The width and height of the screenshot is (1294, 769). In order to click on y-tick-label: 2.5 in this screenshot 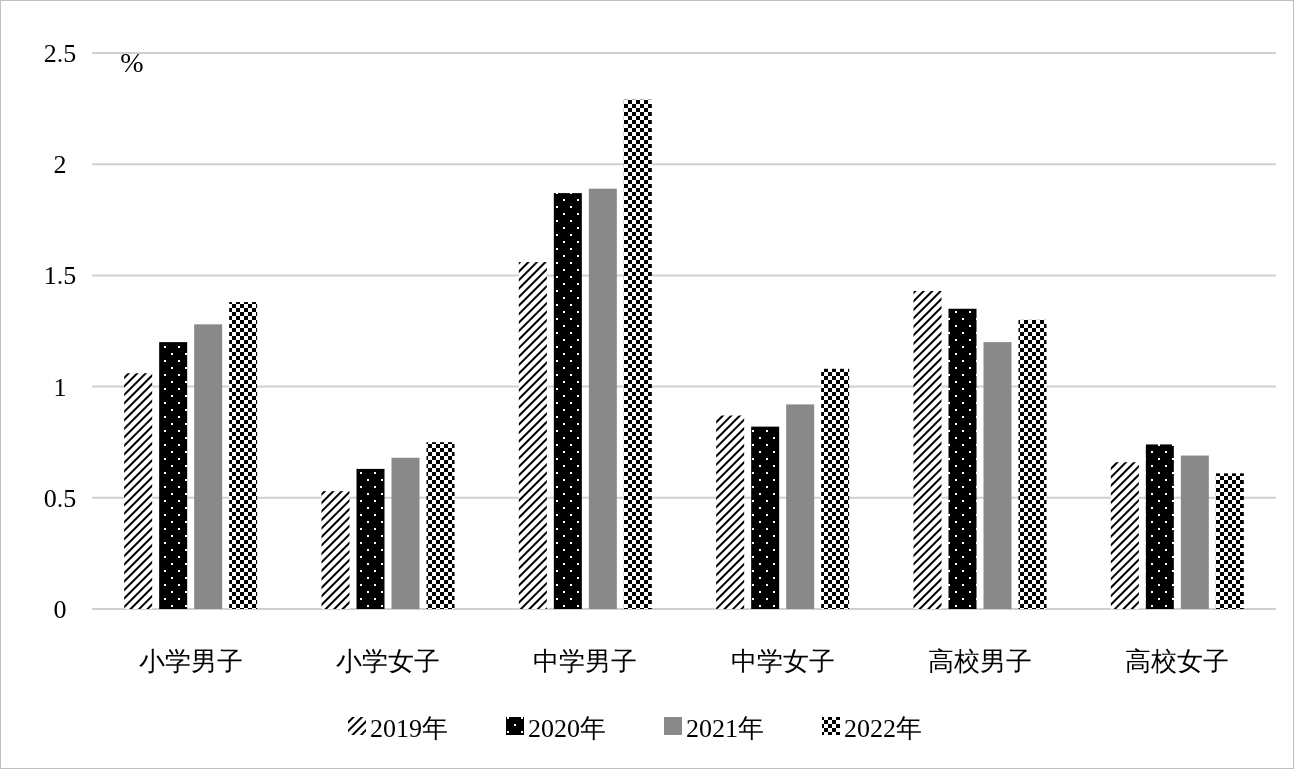, I will do `click(60, 53)`.